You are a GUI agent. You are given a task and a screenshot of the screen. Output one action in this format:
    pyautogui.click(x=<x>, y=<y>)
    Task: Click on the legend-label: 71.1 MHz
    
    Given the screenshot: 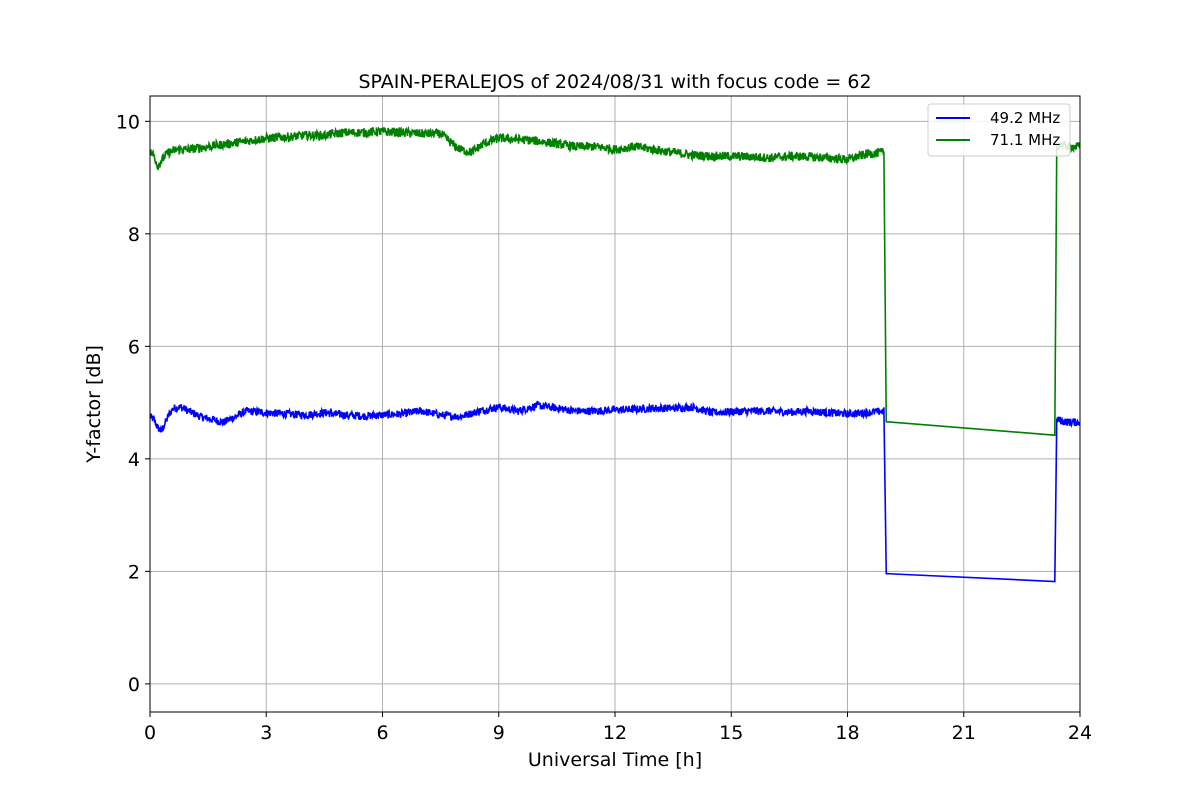 What is the action you would take?
    pyautogui.click(x=1025, y=140)
    